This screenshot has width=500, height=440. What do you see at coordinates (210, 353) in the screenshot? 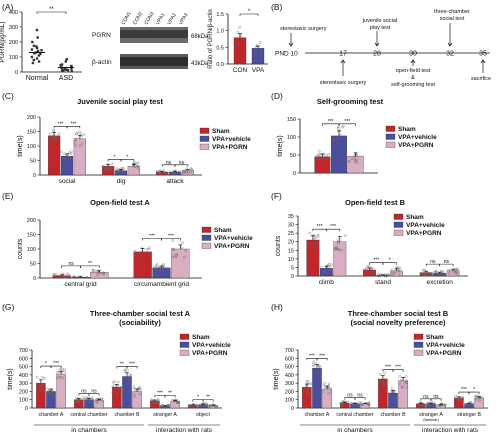
I see `legend-label: VPA+PGRN` at bounding box center [210, 353].